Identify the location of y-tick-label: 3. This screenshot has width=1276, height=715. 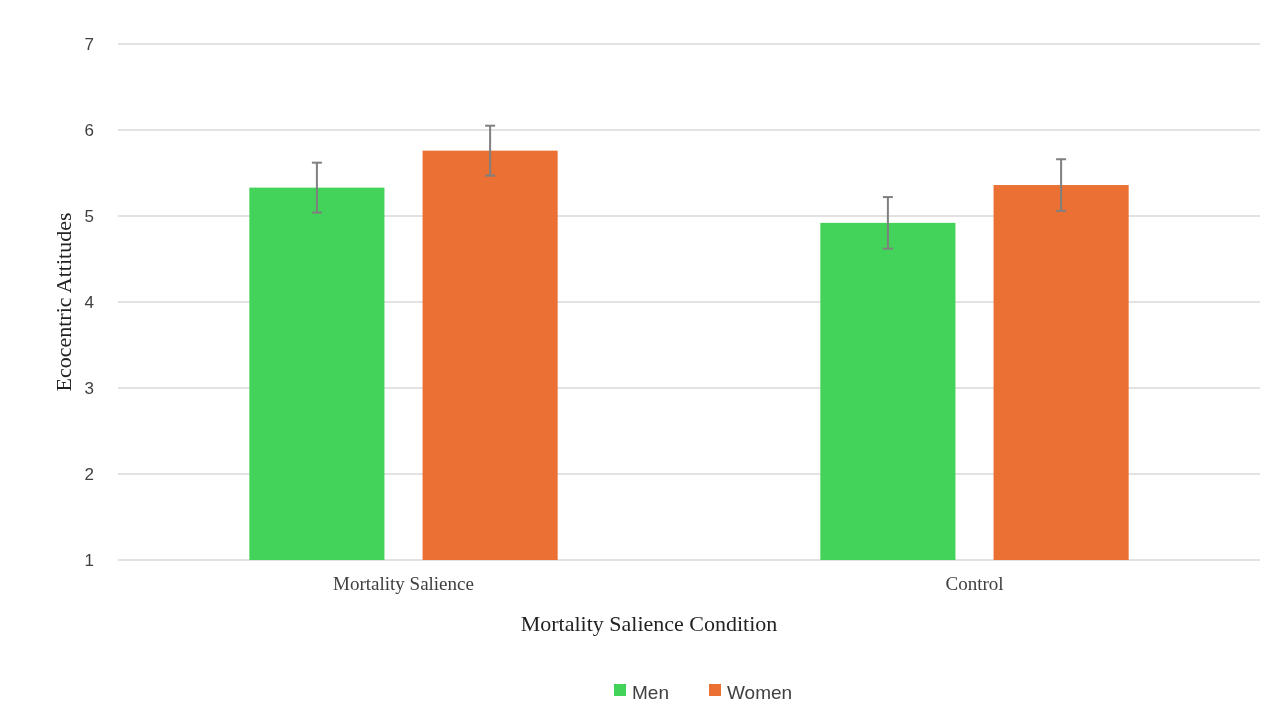
(89, 388).